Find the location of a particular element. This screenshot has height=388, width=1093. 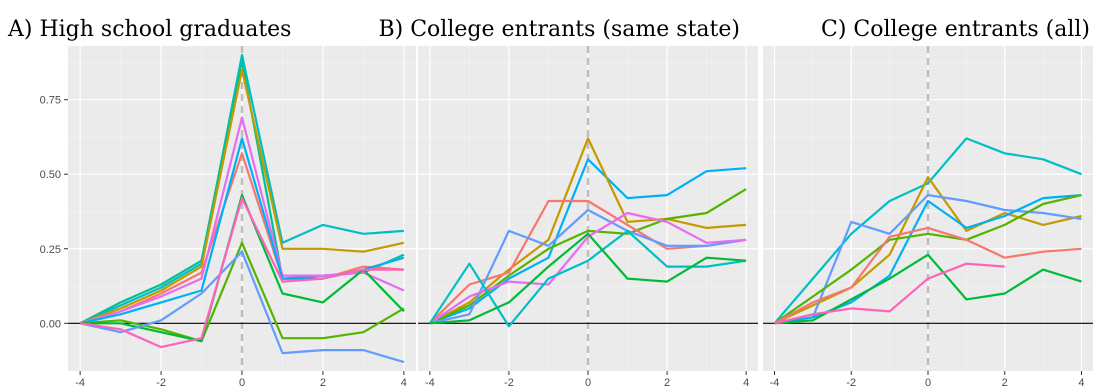

y-tick-label: 0.75 is located at coordinates (50, 101).